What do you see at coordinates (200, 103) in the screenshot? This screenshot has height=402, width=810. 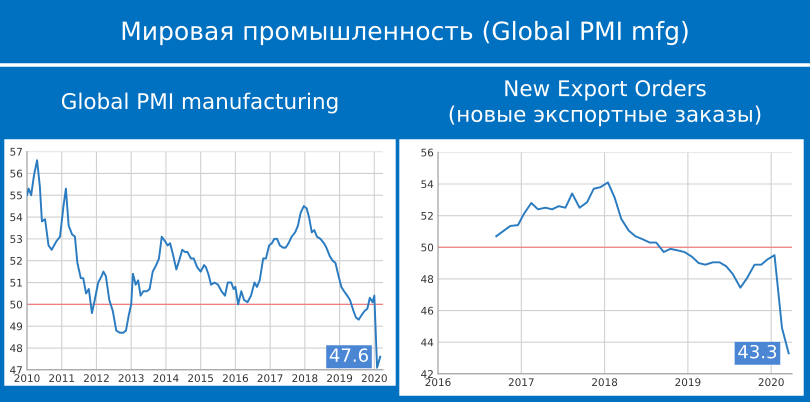 I see `chart-title: Global PMI manufacturing` at bounding box center [200, 103].